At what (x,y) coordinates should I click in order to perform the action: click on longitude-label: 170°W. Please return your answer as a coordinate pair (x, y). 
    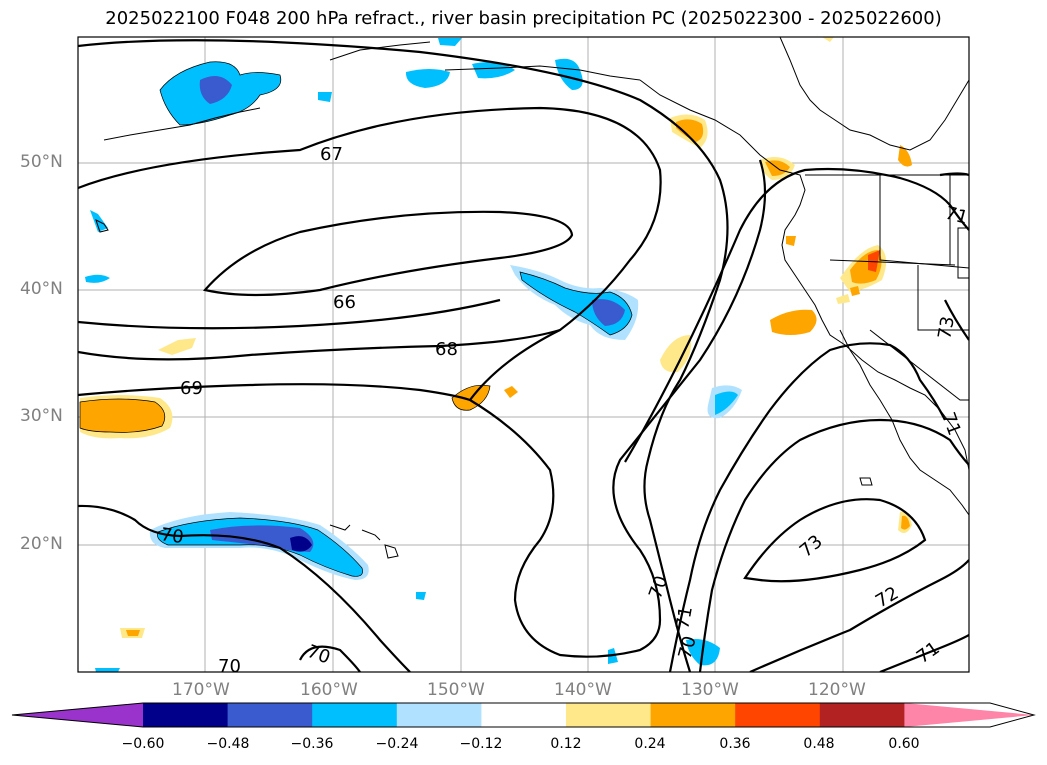
    Looking at the image, I should click on (201, 690).